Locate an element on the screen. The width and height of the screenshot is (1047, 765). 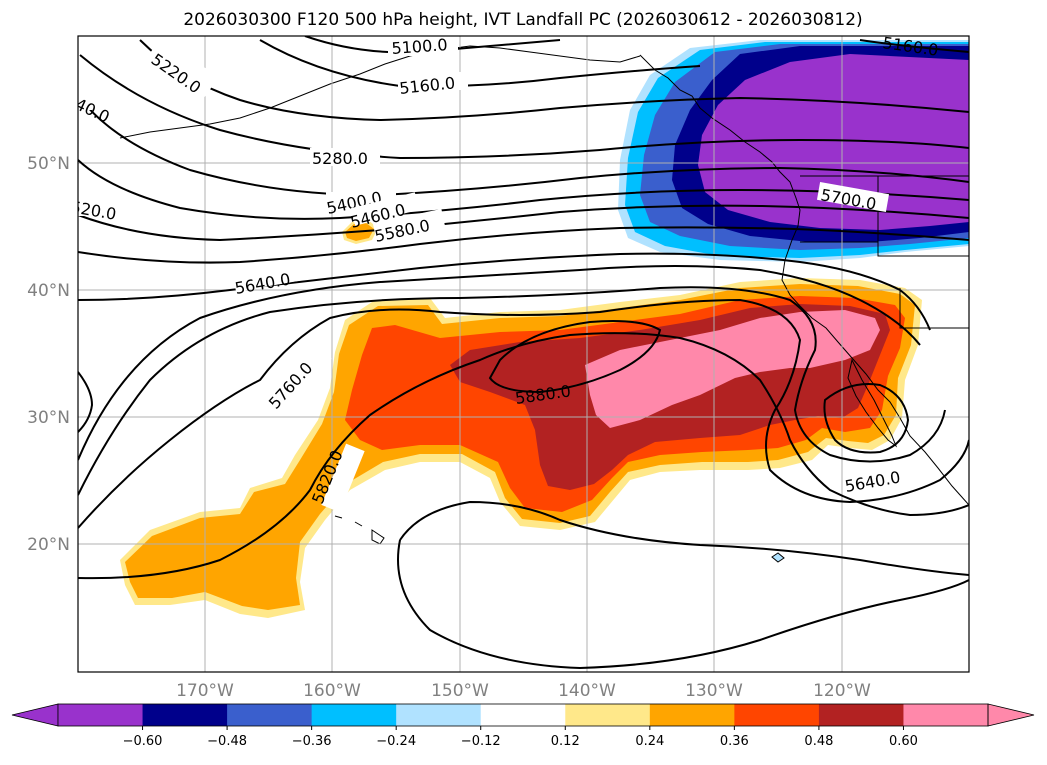
colorbar-frame is located at coordinates (523, 715).